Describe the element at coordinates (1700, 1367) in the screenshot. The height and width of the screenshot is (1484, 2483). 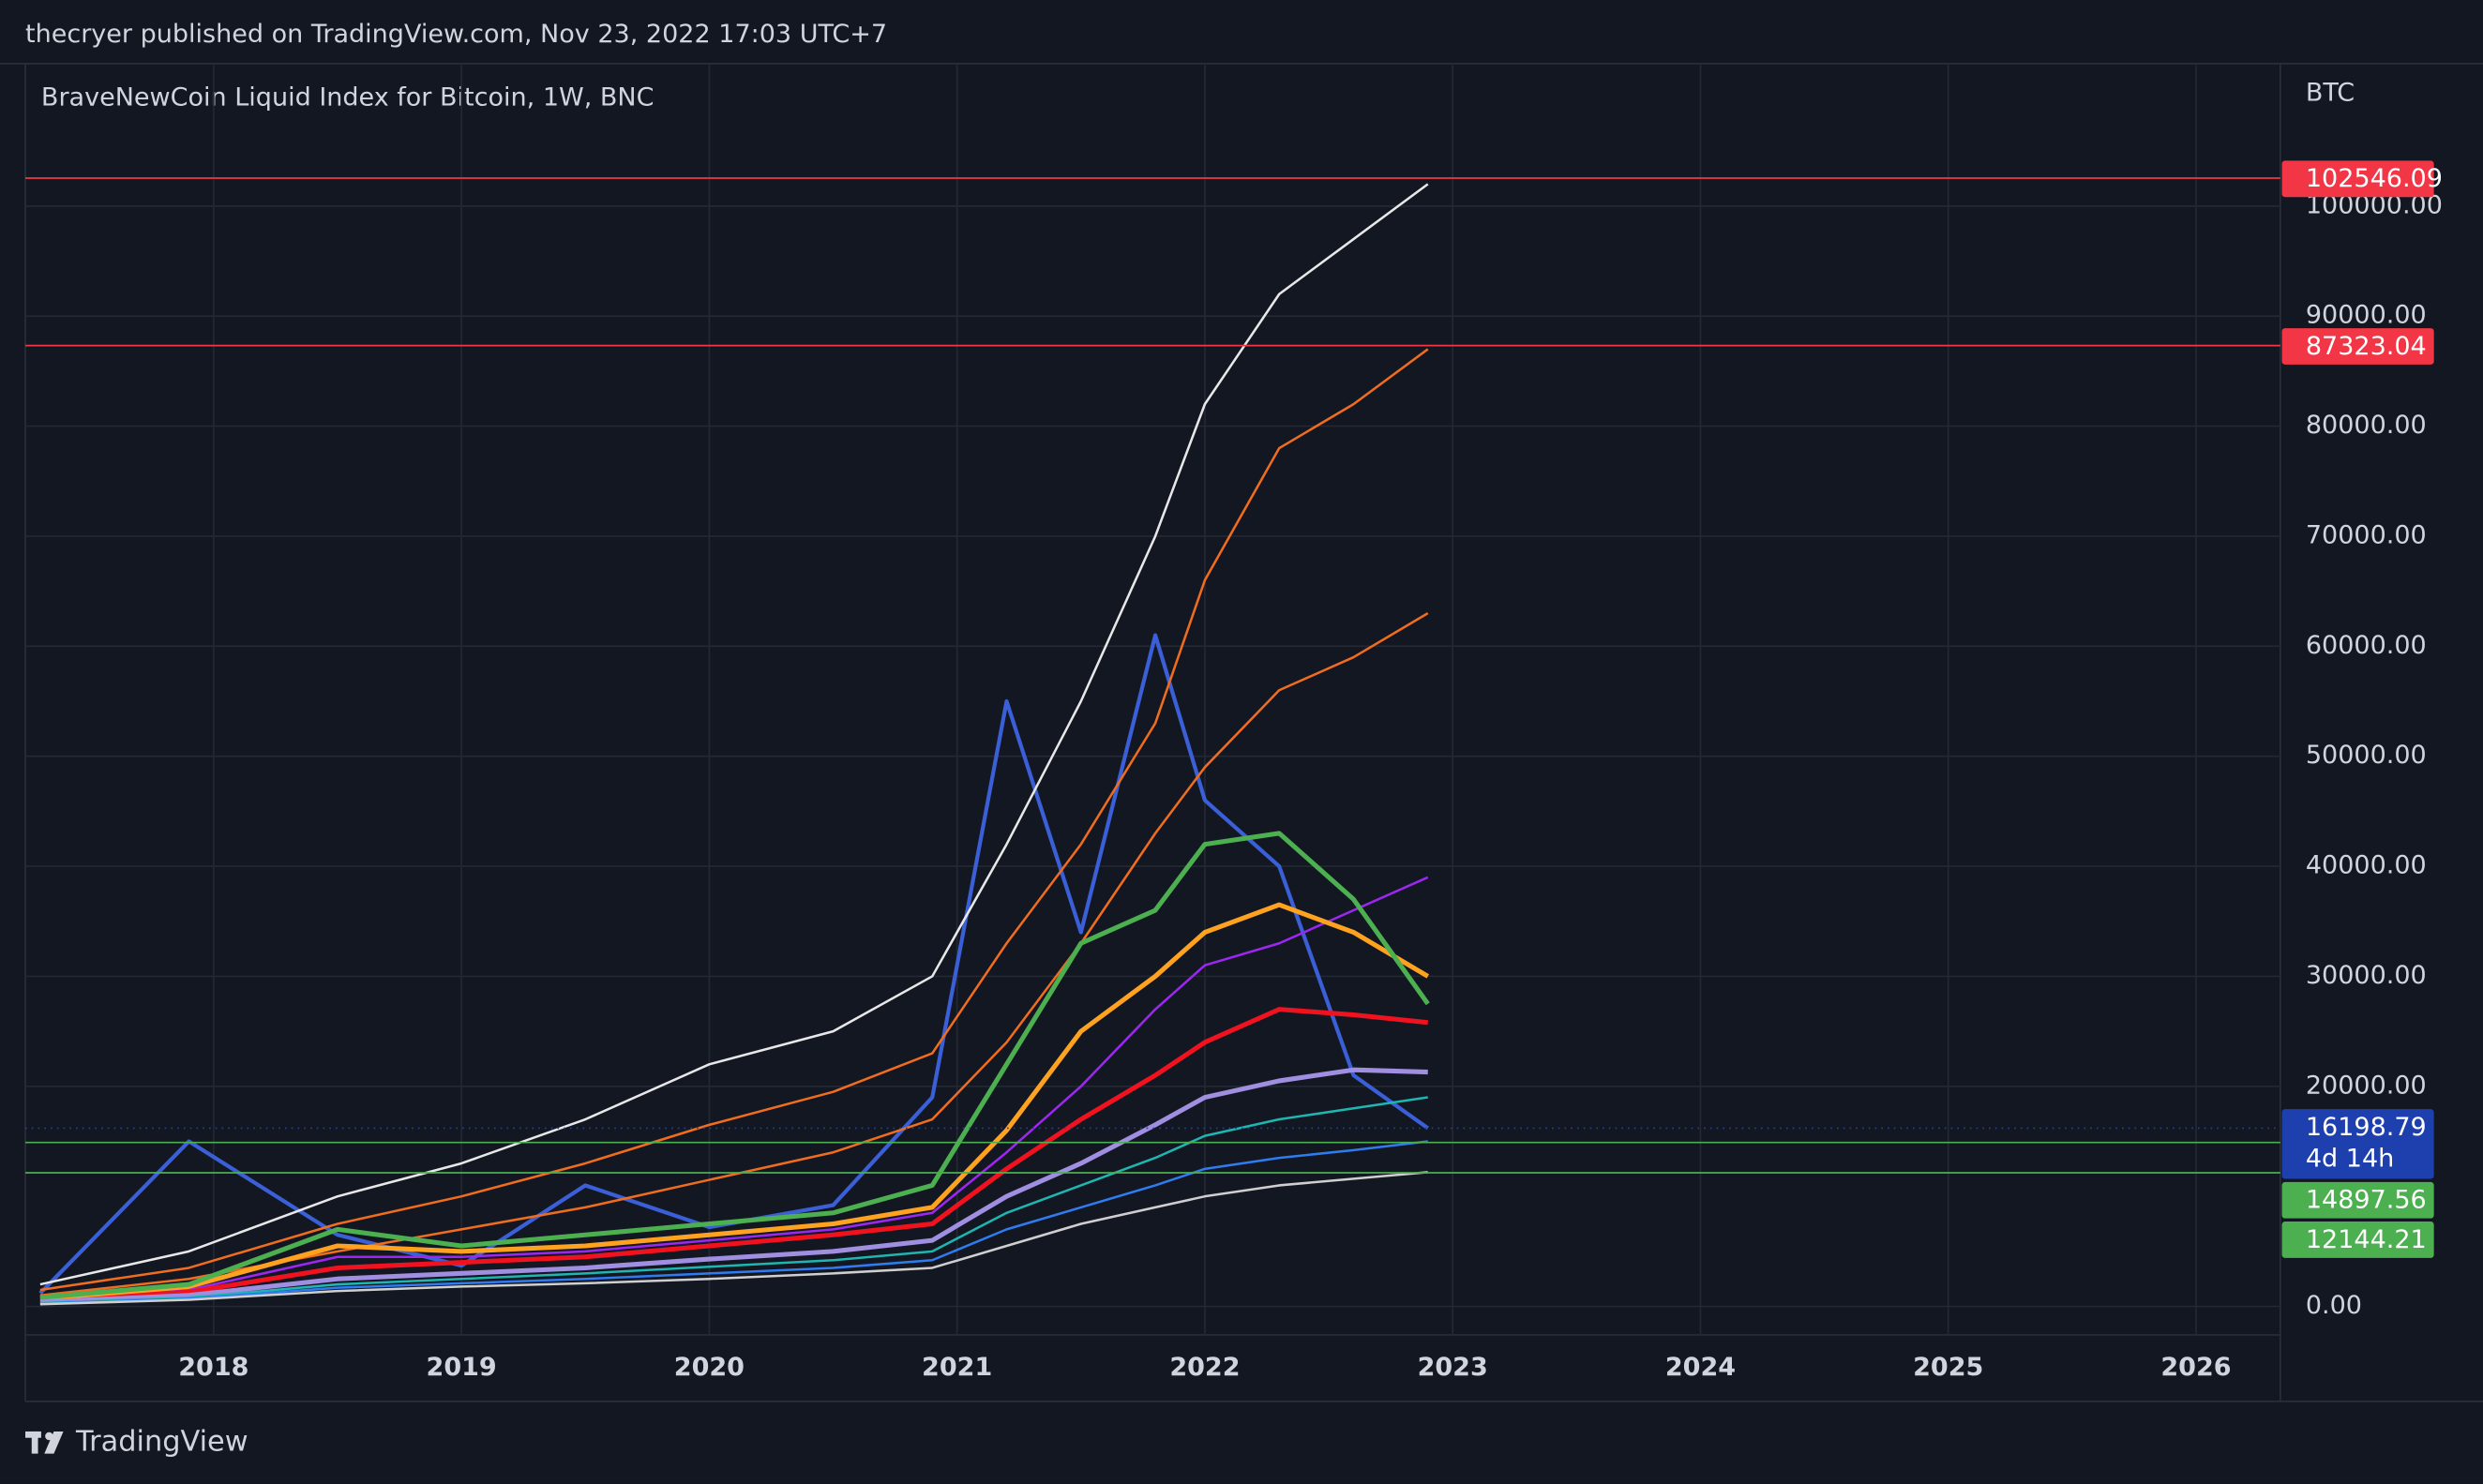
I see `x-tick-label: 2024` at that location.